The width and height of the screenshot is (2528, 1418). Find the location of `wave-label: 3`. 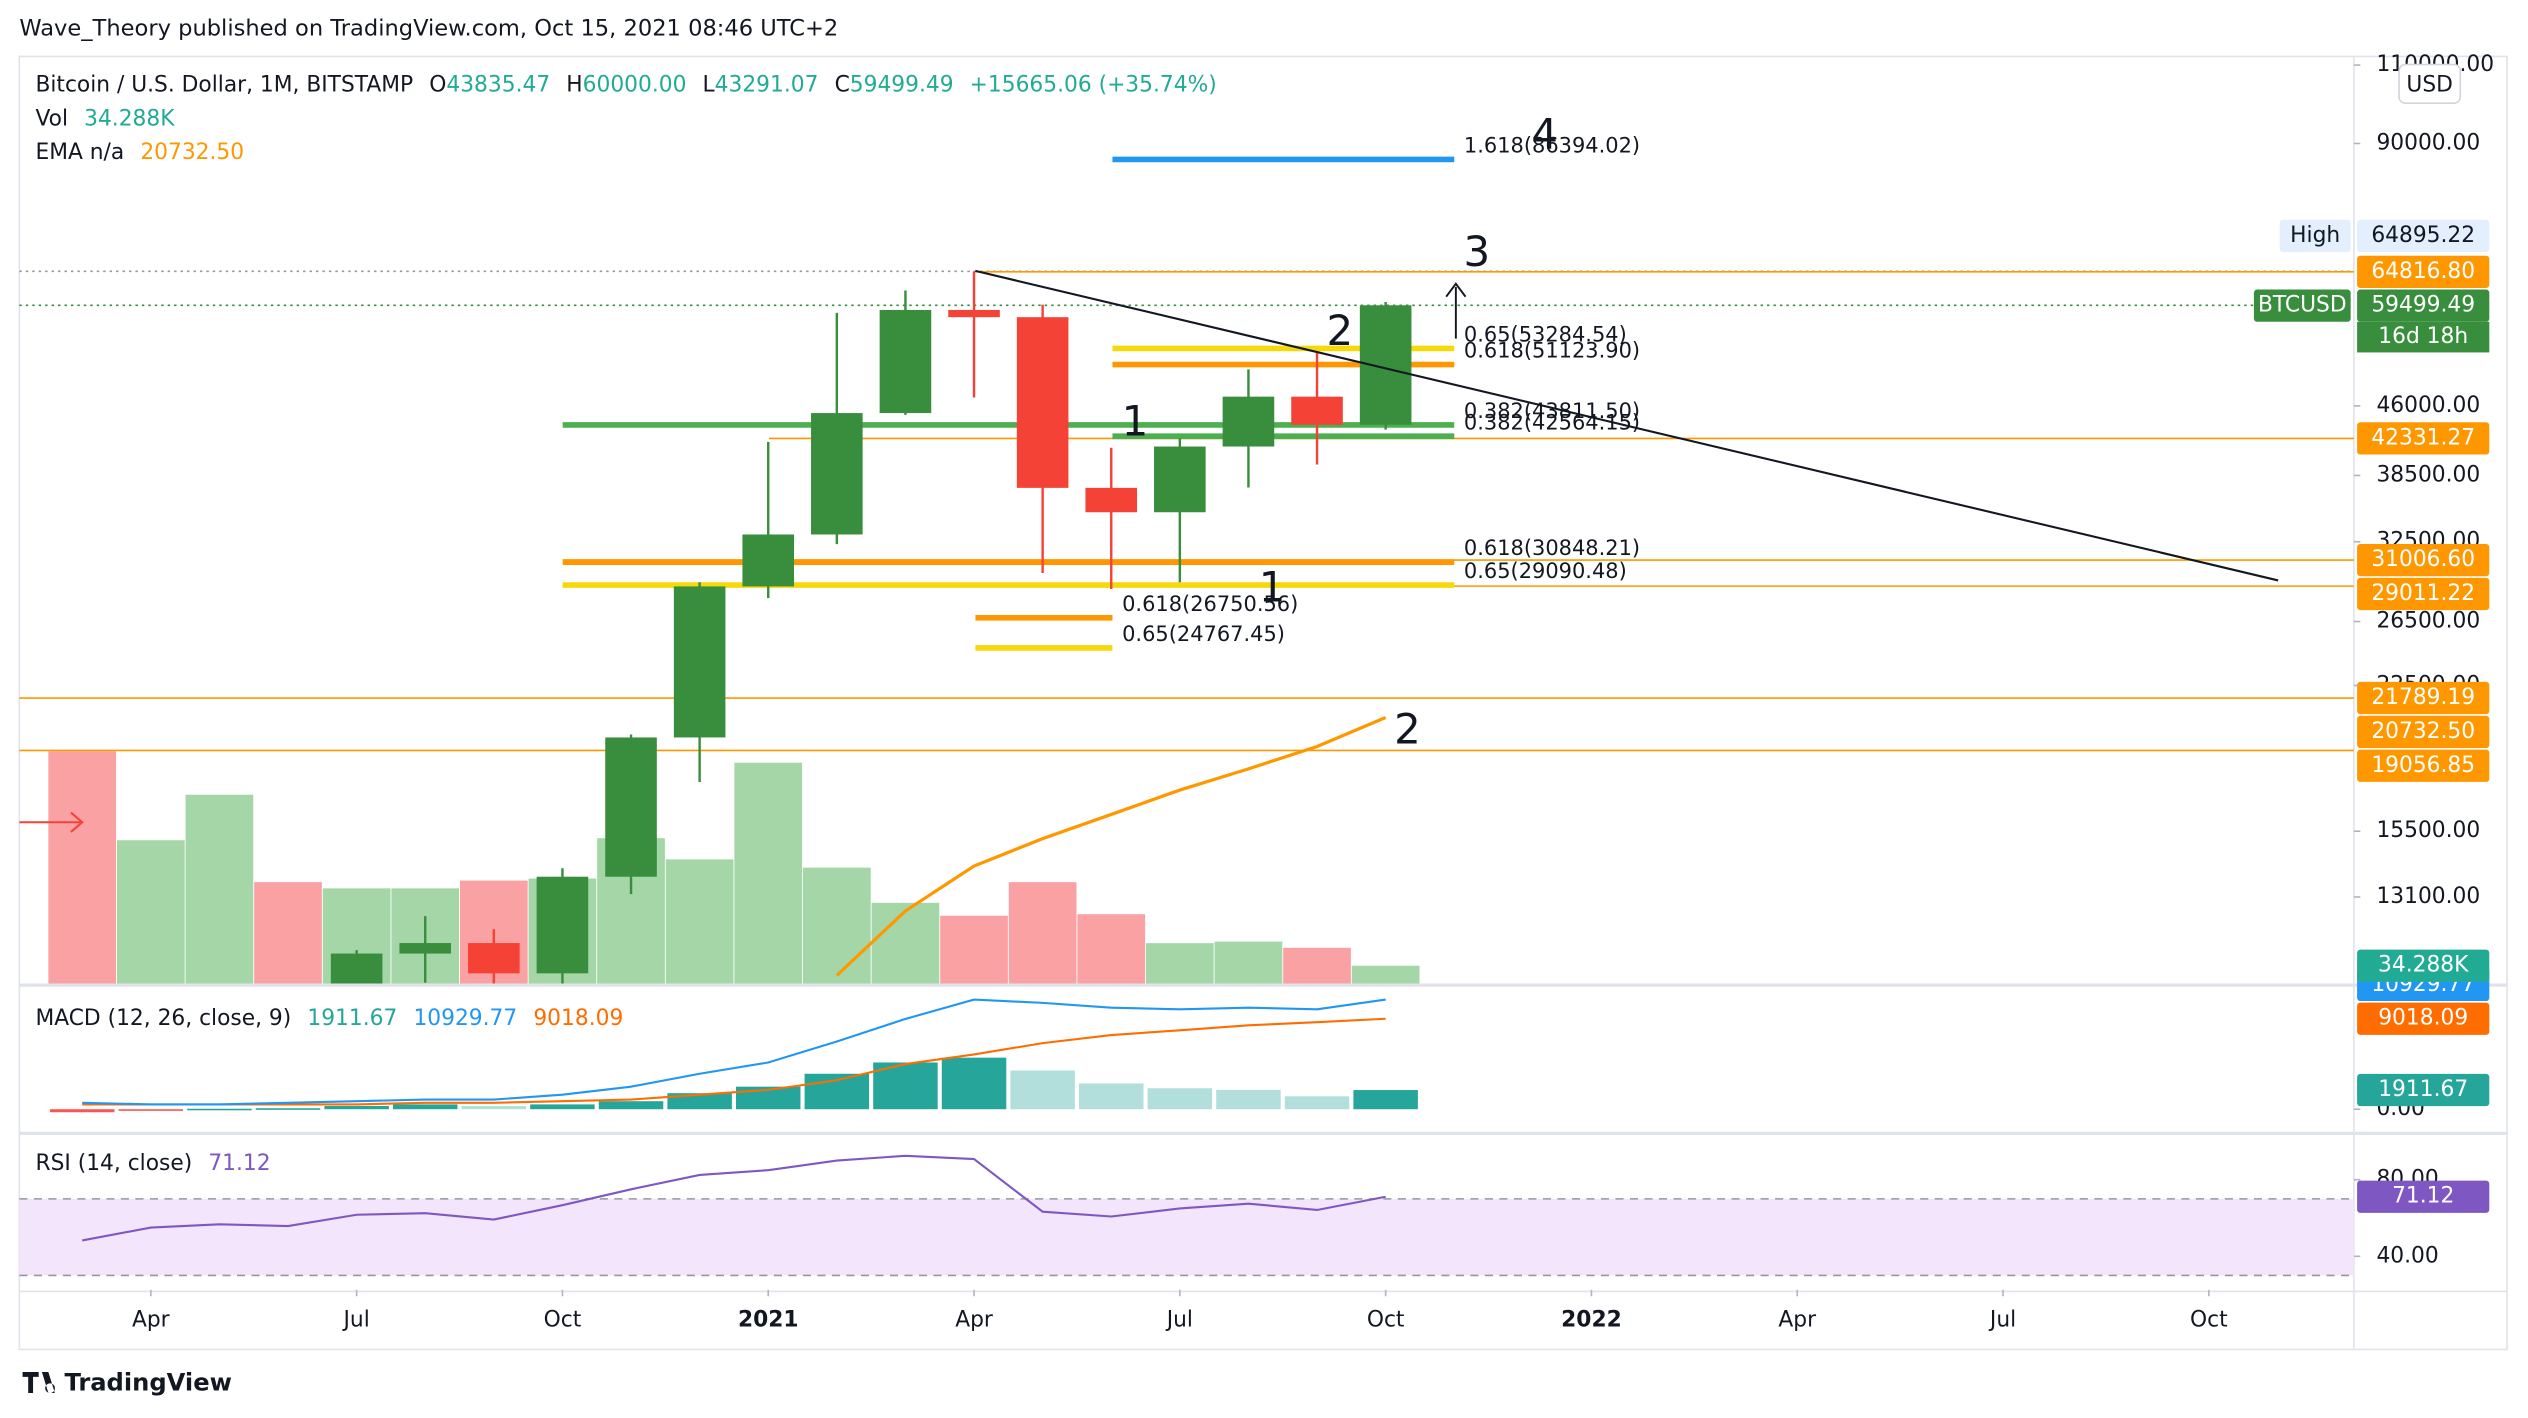

wave-label: 3 is located at coordinates (1476, 251).